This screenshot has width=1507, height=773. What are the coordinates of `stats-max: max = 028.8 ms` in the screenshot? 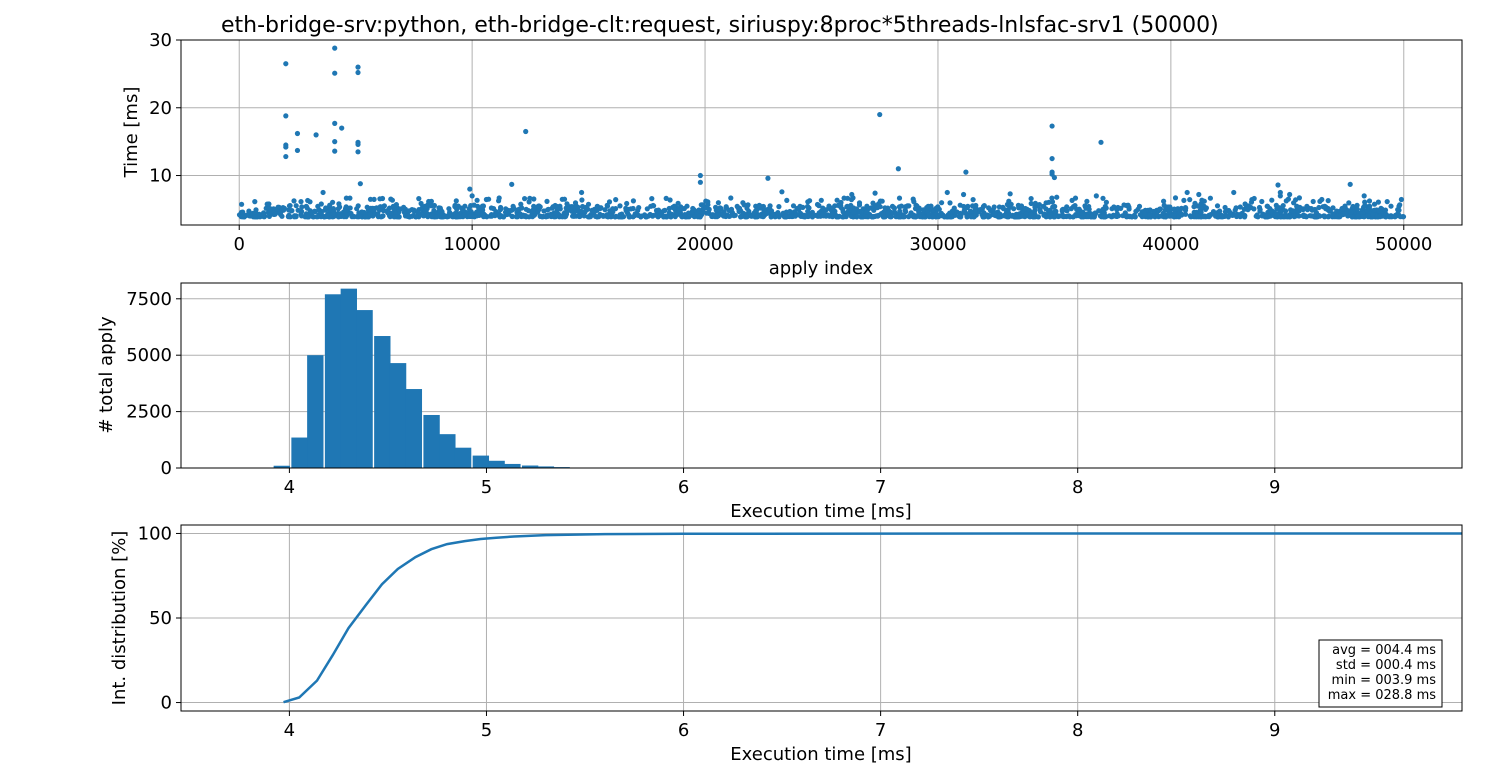 It's located at (1382, 695).